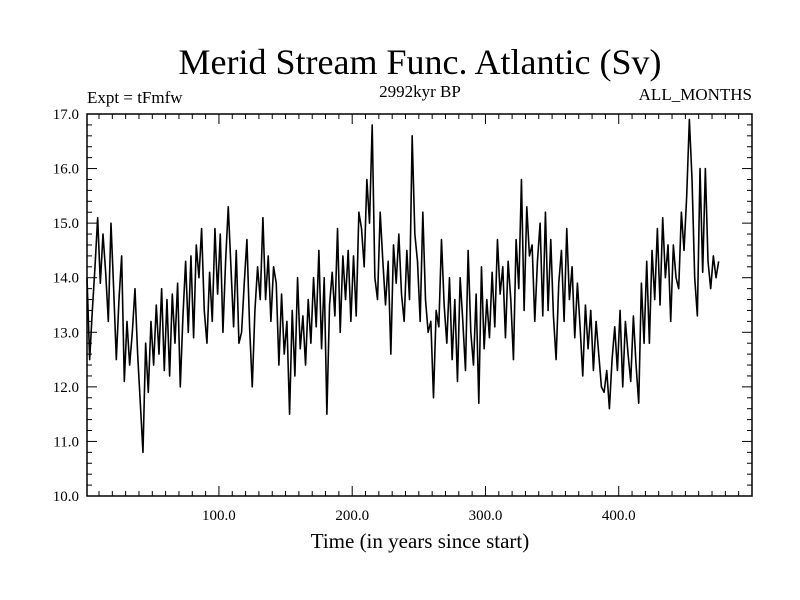 The height and width of the screenshot is (600, 800). What do you see at coordinates (420, 541) in the screenshot?
I see `x-axis-label: Time (in years since start)` at bounding box center [420, 541].